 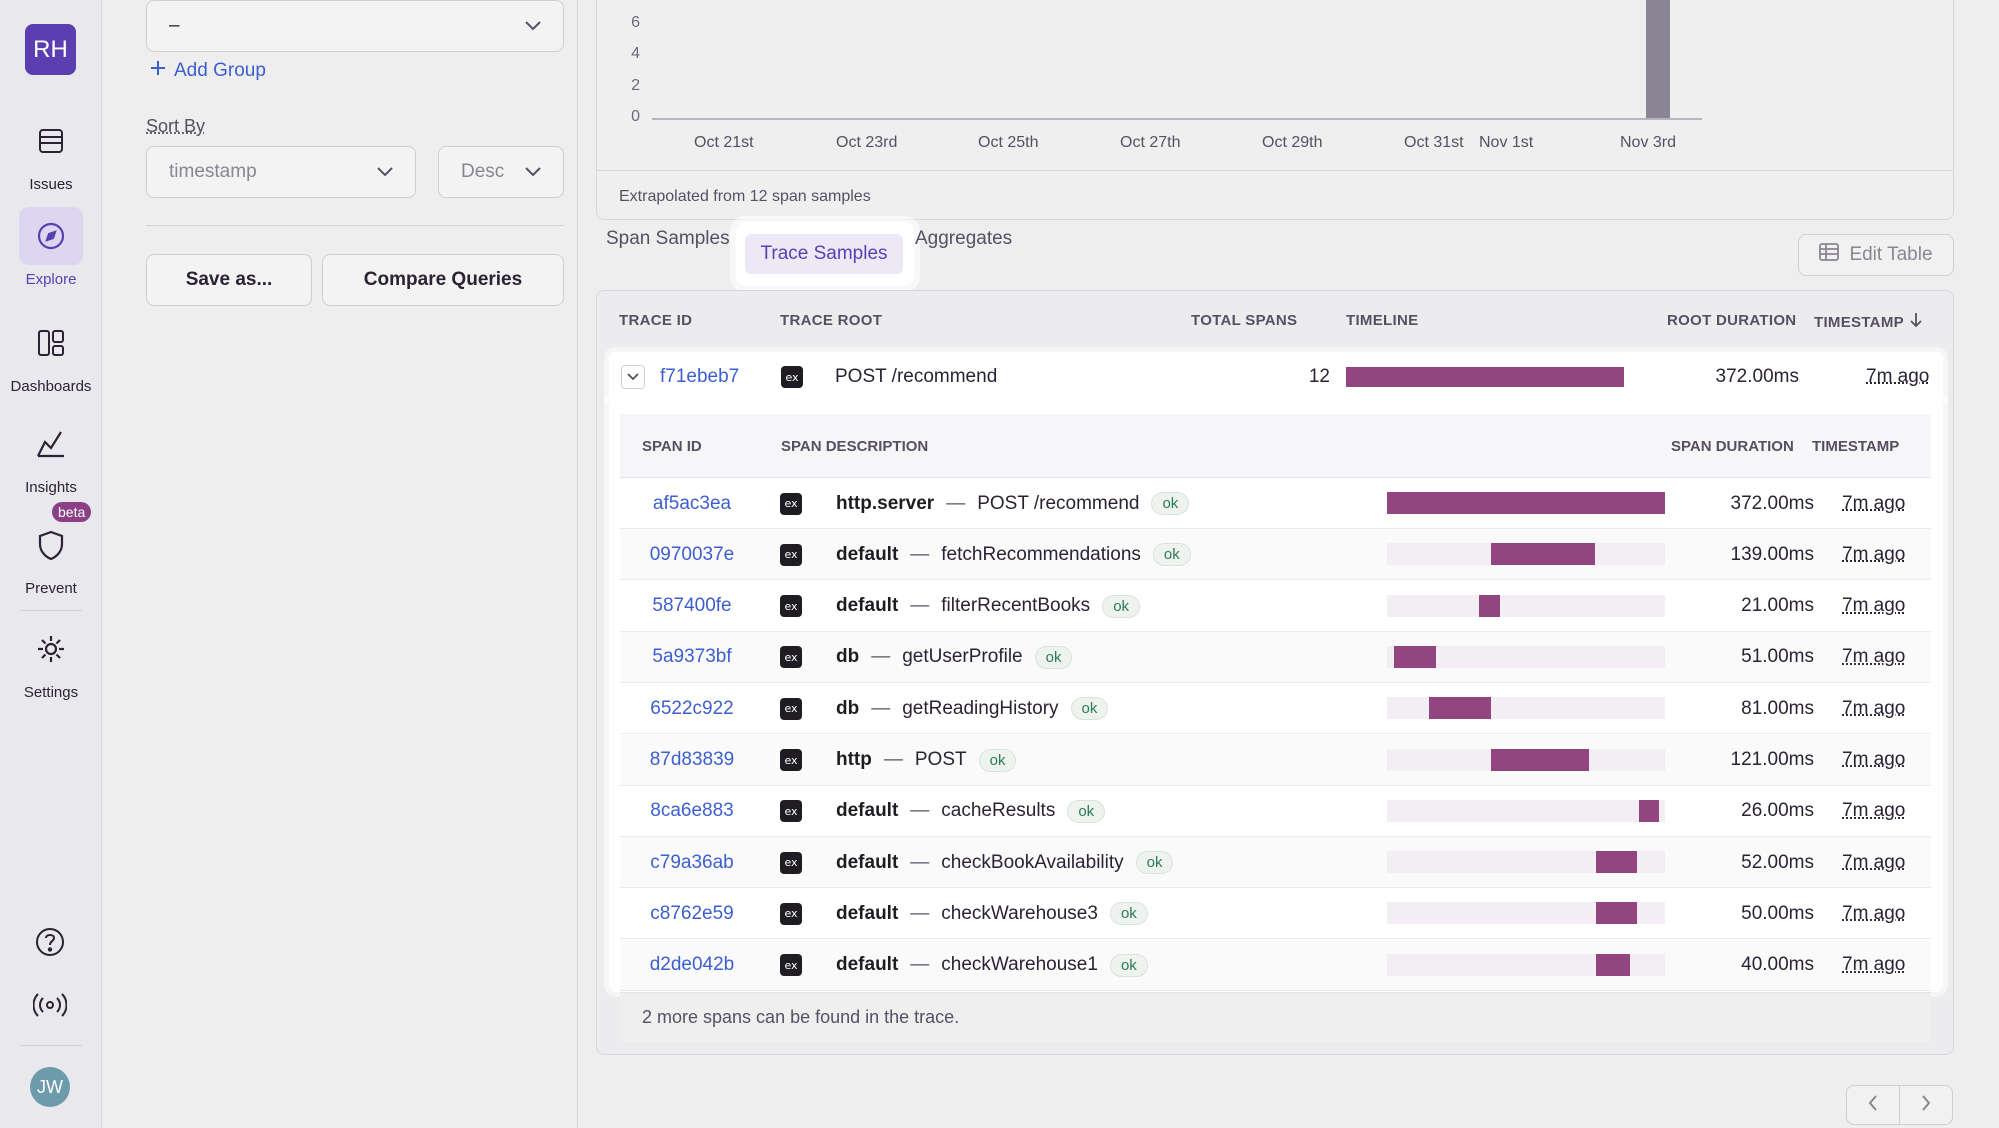 I want to click on more-spans-note: 2 more spans can be found in the trace., so click(x=1275, y=1017).